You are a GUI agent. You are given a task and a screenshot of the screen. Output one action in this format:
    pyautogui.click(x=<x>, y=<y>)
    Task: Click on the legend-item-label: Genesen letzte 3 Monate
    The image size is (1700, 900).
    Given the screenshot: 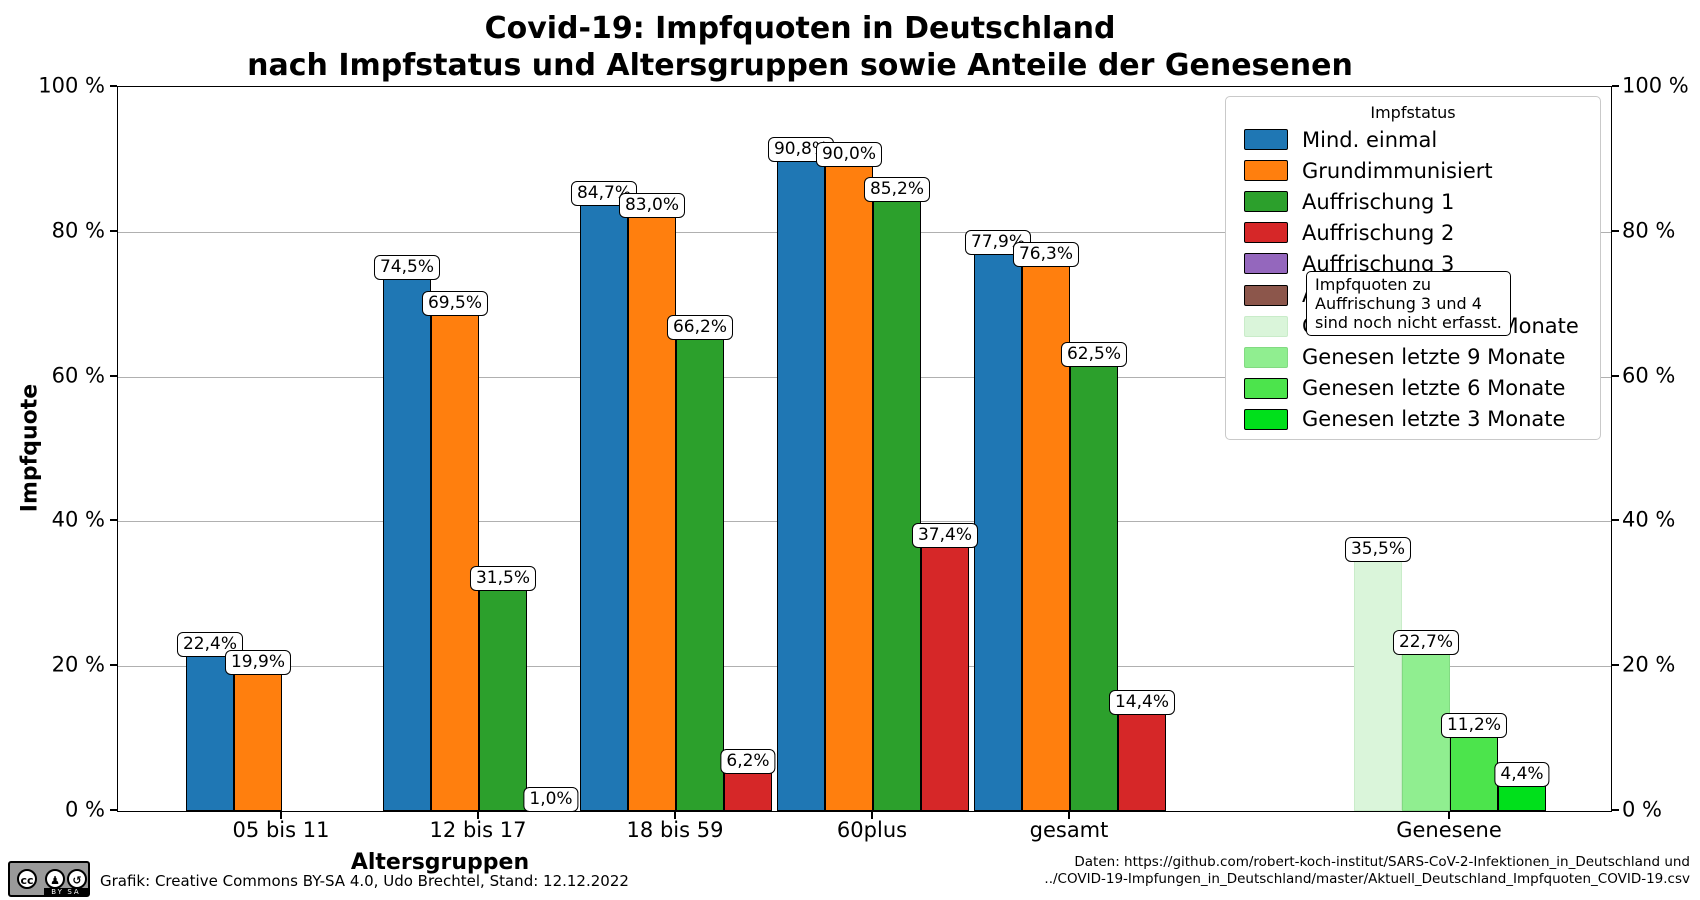 What is the action you would take?
    pyautogui.click(x=1434, y=419)
    